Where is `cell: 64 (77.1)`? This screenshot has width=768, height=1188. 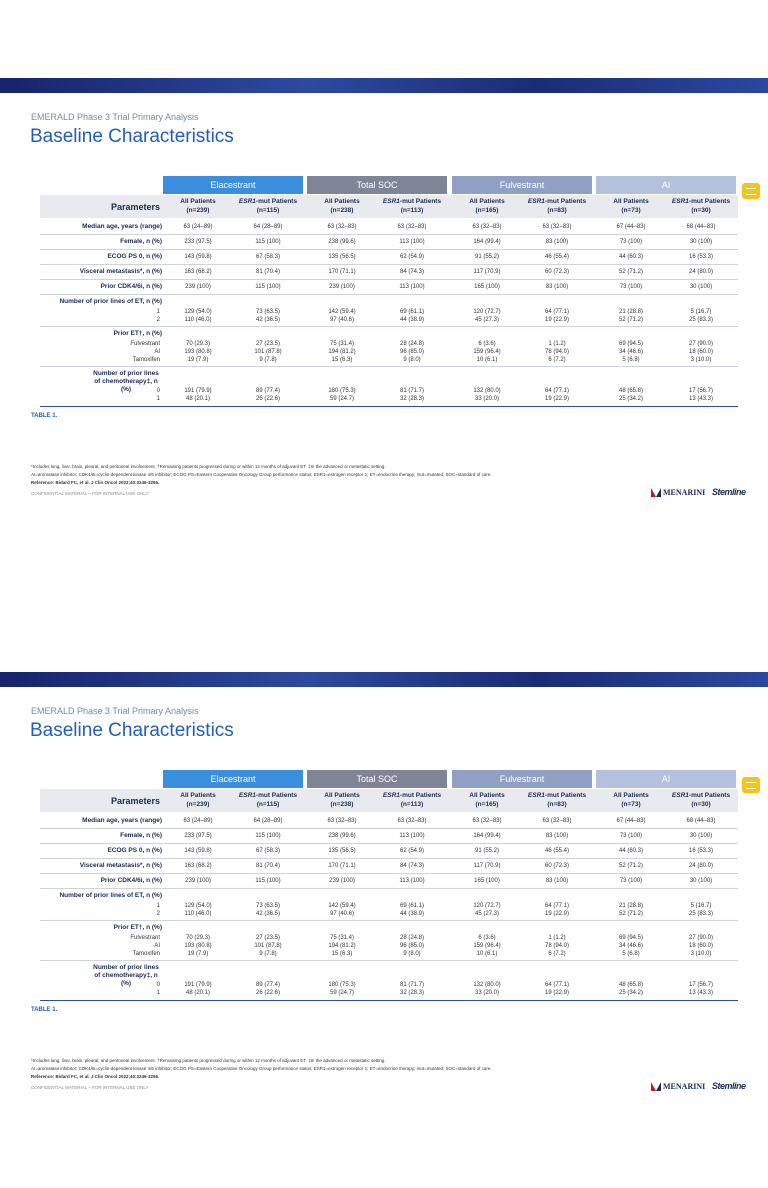
cell: 64 (77.1) is located at coordinates (556, 391).